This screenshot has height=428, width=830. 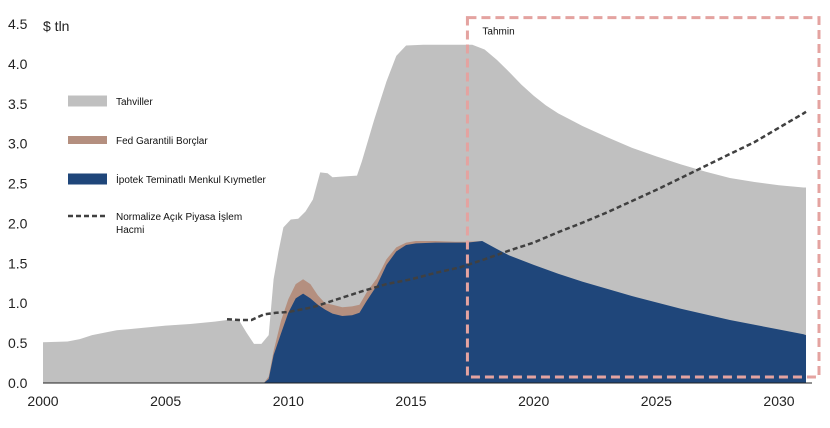 I want to click on y-tick-label: 0.5, so click(x=18, y=343).